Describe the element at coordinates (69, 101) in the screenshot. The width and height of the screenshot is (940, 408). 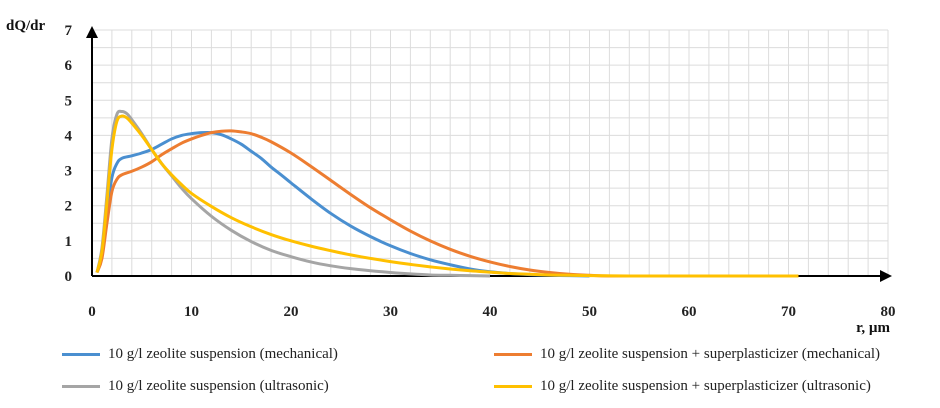
I see `y-tick-label: 5` at that location.